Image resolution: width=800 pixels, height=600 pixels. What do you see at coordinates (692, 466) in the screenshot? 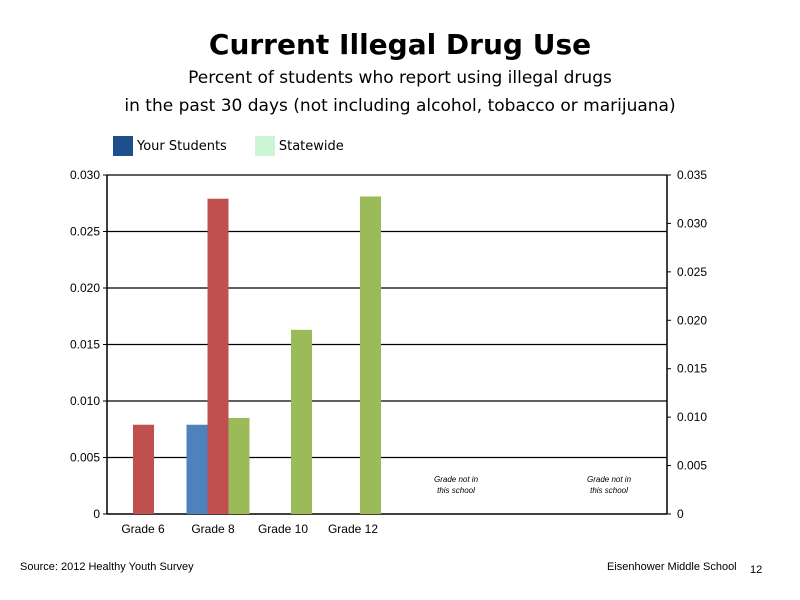
I see `right-axis-tick-label: 0.005` at bounding box center [692, 466].